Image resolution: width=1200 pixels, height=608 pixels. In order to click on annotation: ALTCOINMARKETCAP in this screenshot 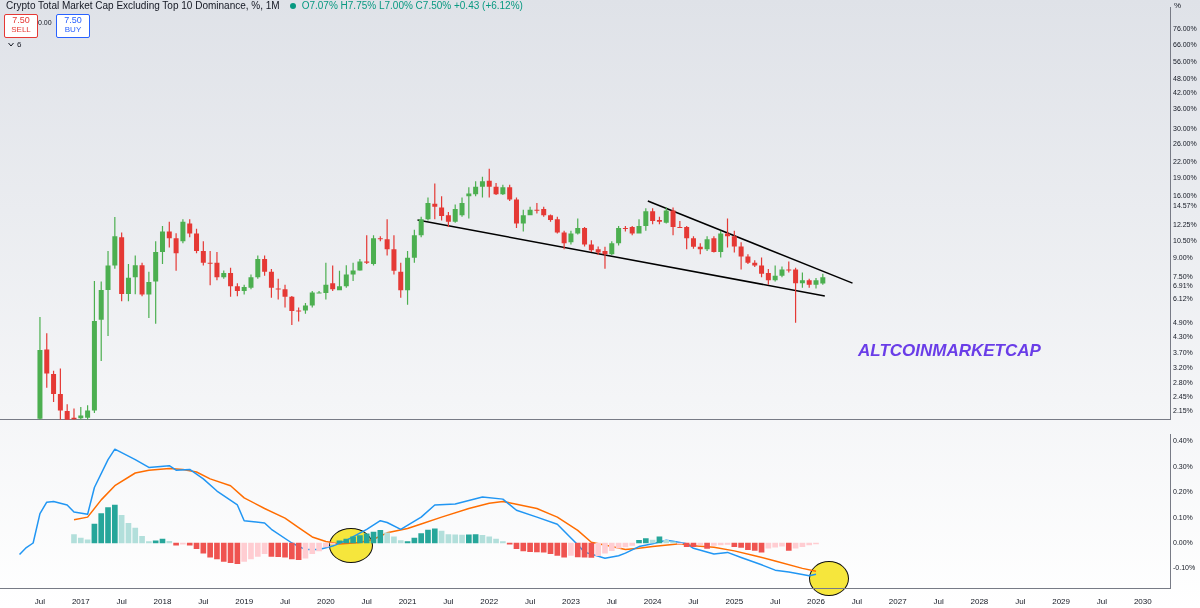, I will do `click(949, 351)`.